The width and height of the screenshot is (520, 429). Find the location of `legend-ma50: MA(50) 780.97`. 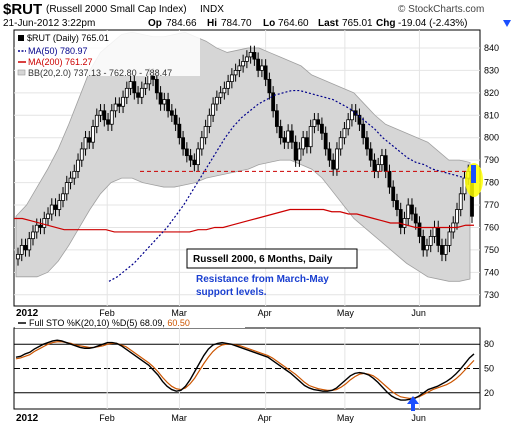

legend-ma50: MA(50) 780.97 is located at coordinates (58, 51).